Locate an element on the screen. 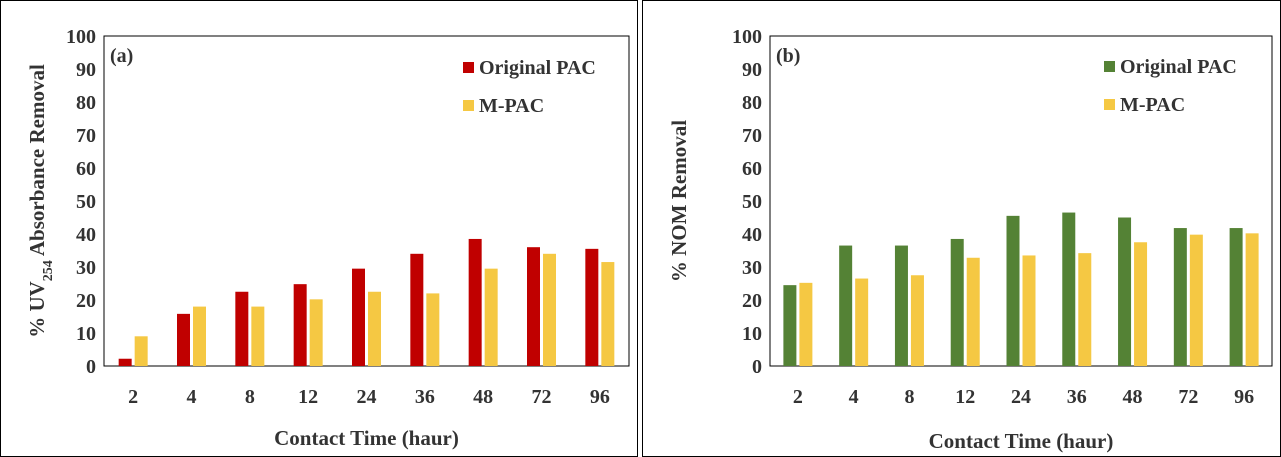  y-axis-label: % UV254 Absorbance Removal is located at coordinates (40, 201).